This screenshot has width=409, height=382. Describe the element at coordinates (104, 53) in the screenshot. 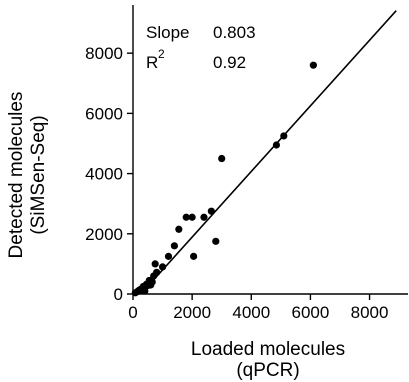

I see `y-tick-label: 8000` at that location.